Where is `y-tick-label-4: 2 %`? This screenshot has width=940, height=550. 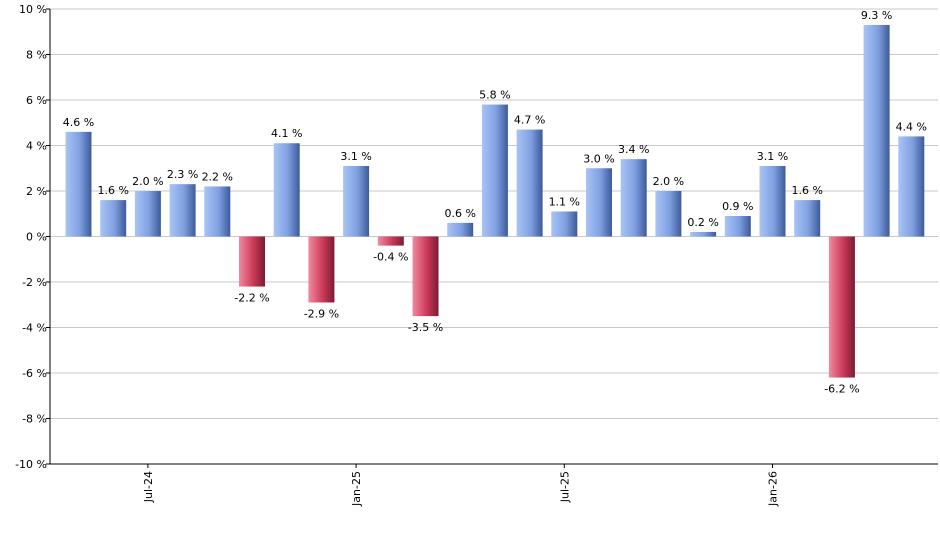
y-tick-label-4: 2 % is located at coordinates (36, 191).